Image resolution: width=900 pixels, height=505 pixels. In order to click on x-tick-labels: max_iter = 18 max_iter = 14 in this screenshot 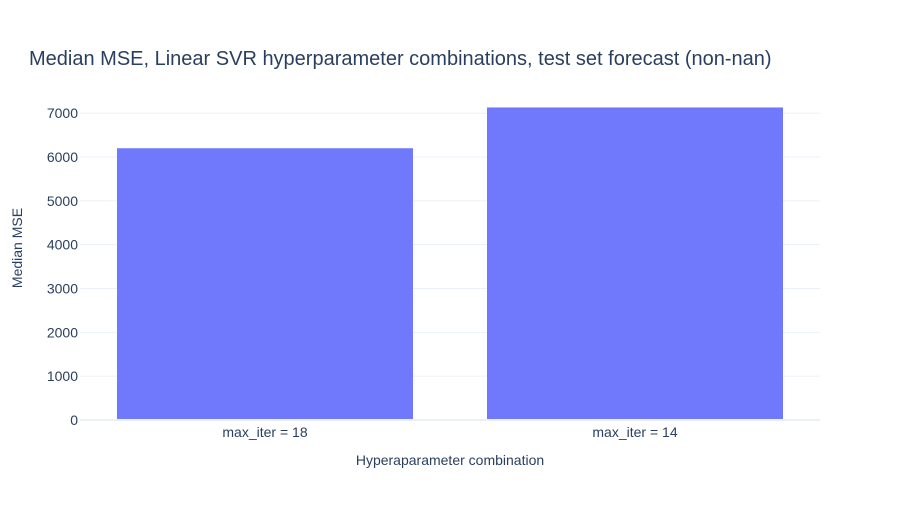, I will do `click(449, 432)`.